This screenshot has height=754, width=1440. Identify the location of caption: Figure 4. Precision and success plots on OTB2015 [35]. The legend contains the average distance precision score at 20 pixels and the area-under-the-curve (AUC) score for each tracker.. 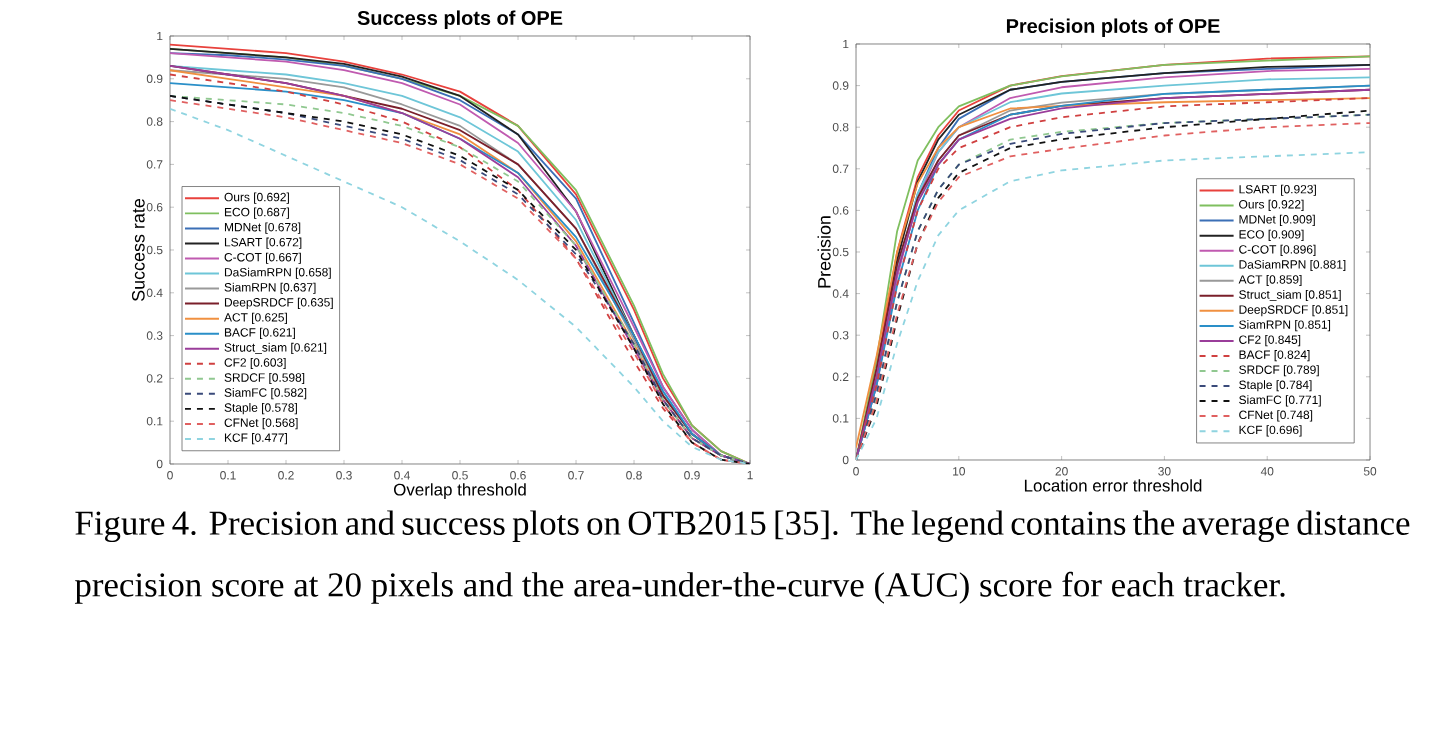
(742, 557).